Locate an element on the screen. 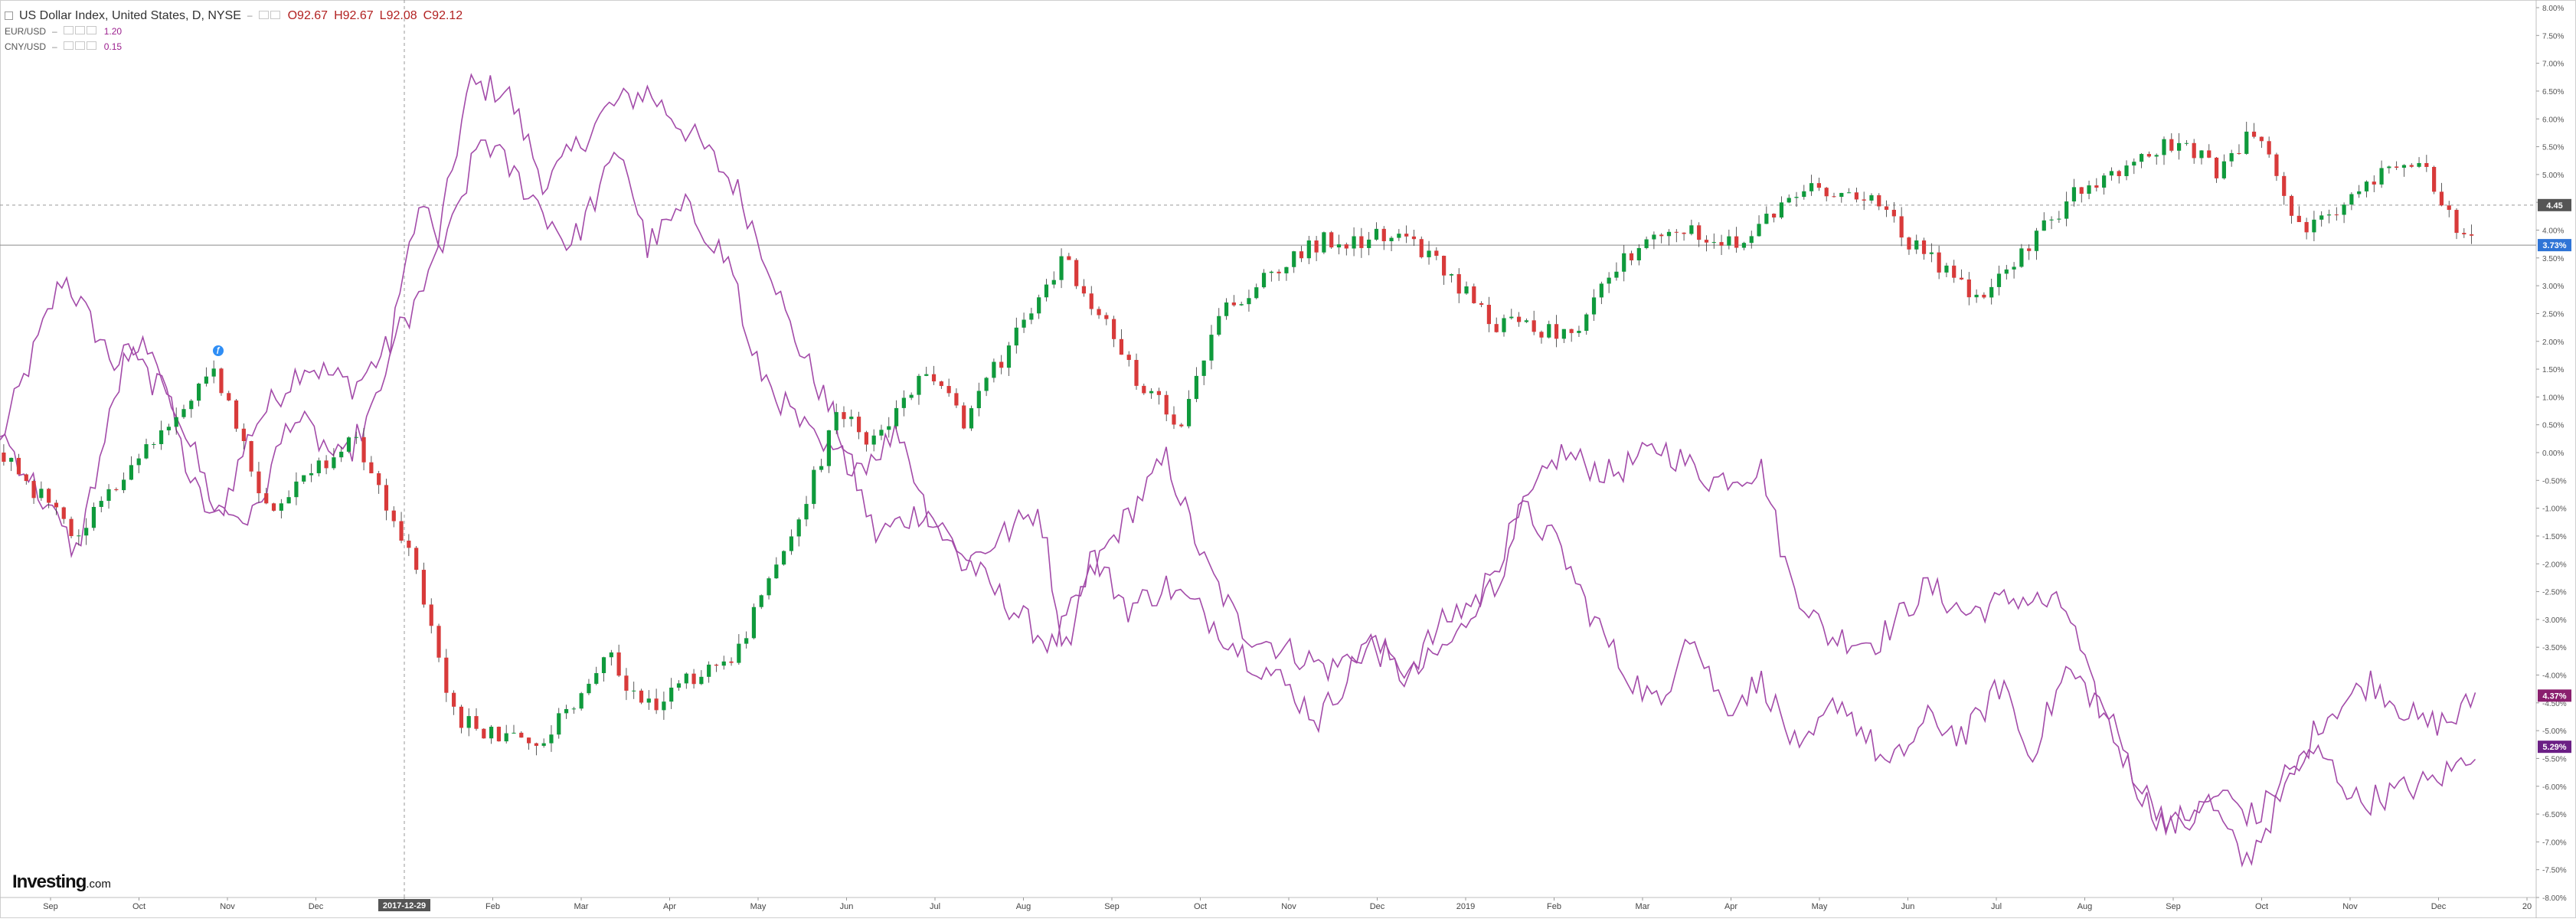  settings-chevron-icon: – is located at coordinates (250, 15).